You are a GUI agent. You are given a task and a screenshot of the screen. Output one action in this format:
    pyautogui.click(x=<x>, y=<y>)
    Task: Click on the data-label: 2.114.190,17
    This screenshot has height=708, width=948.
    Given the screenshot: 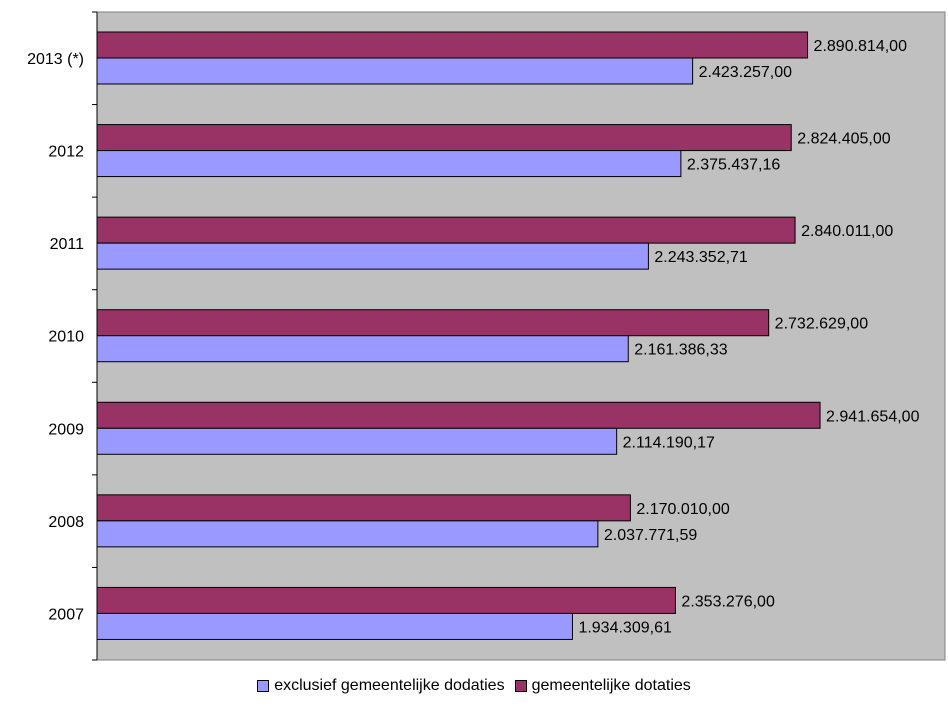 What is the action you would take?
    pyautogui.click(x=669, y=442)
    